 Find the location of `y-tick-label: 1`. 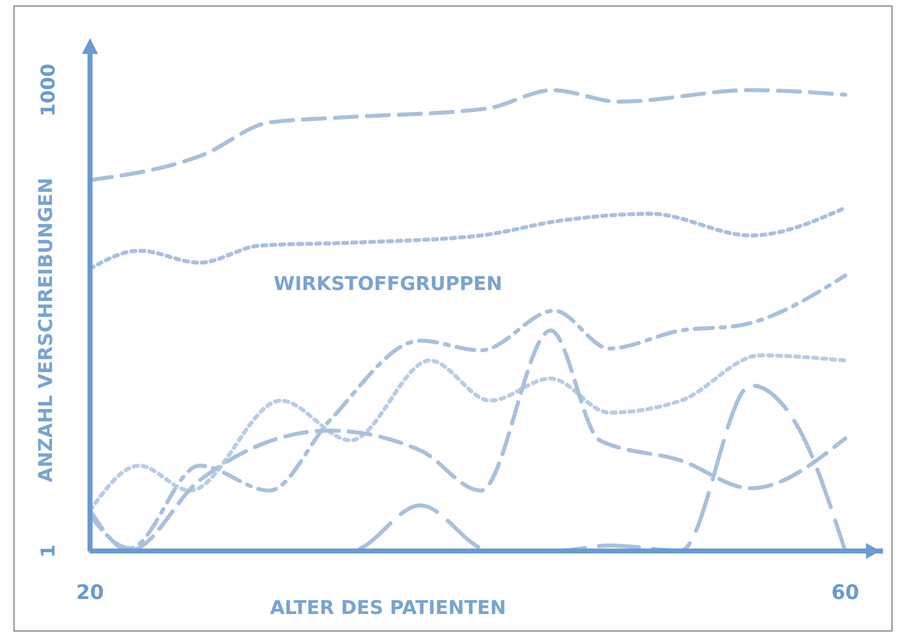

y-tick-label: 1 is located at coordinates (49, 551).